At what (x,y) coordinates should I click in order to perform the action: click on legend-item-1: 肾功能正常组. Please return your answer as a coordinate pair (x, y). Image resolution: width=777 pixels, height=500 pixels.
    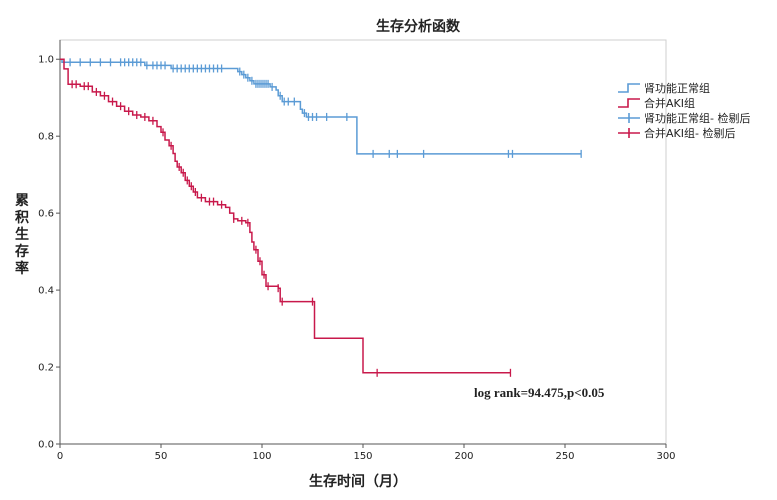
    Looking at the image, I should click on (664, 88).